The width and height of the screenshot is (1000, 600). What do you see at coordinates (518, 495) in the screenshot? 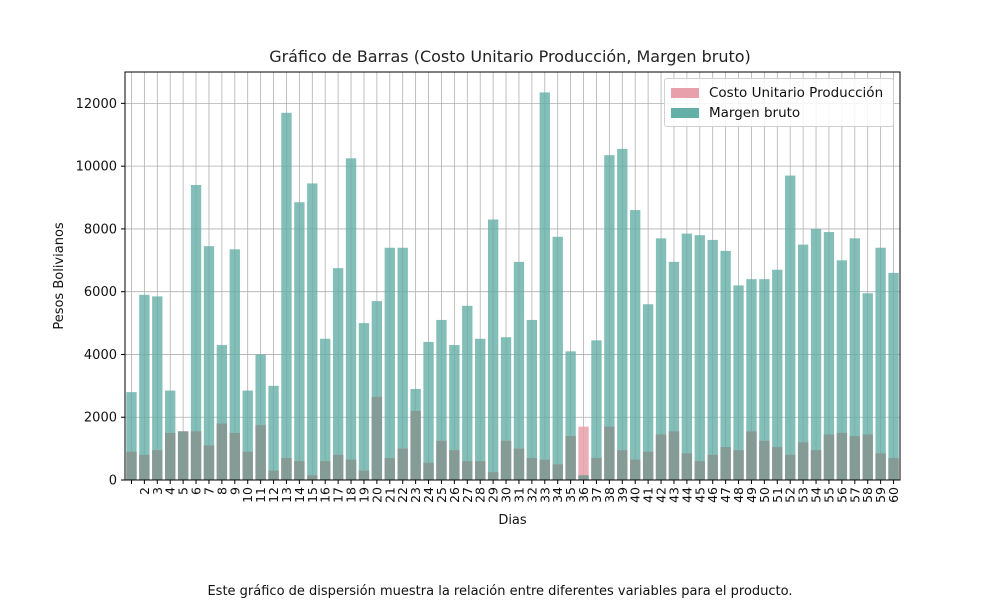
I see `x-tick-label: 31` at bounding box center [518, 495].